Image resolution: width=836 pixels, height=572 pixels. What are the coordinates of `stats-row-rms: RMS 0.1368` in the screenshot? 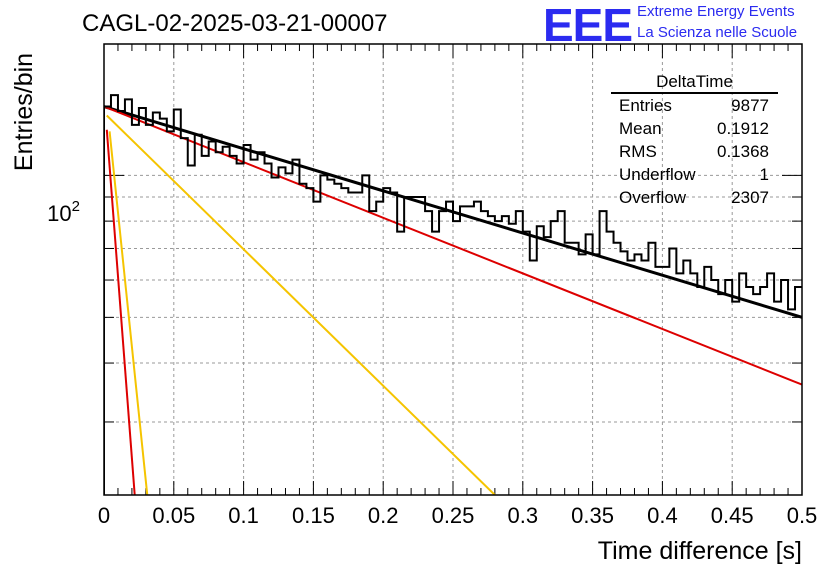 It's located at (694, 151).